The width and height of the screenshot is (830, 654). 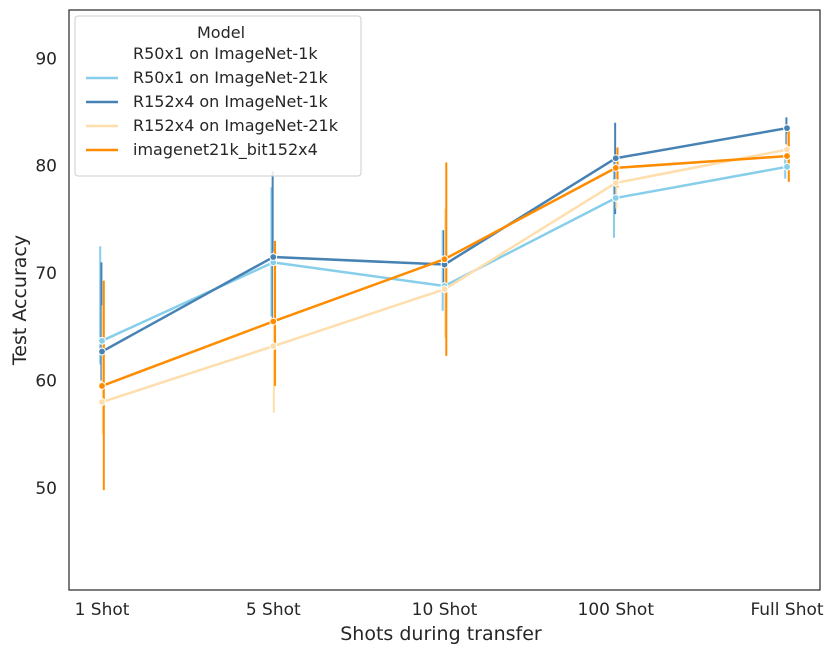 I want to click on x-axis-label: Shots during transfer, so click(x=441, y=634).